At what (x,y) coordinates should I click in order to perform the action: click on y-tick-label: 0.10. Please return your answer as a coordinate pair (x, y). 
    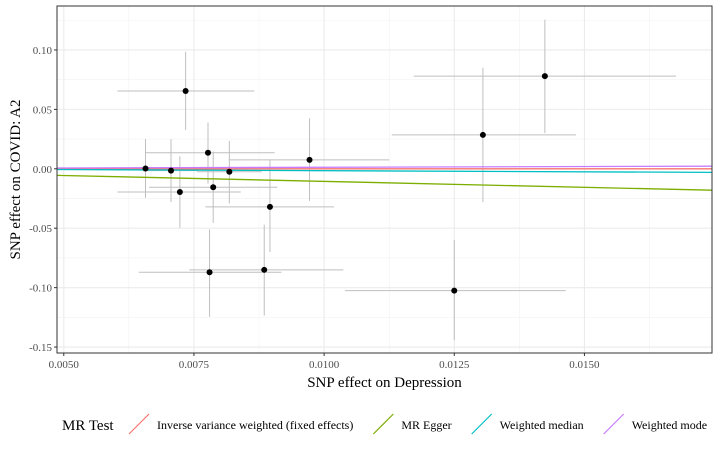
    Looking at the image, I should click on (43, 51).